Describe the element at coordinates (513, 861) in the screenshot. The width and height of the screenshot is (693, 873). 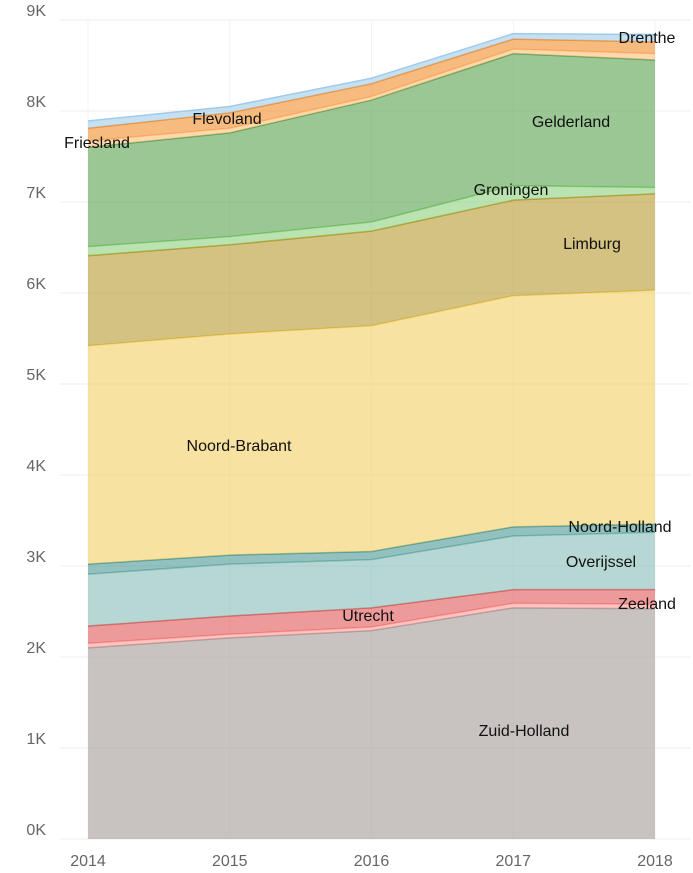
I see `x-tick-label: 2017` at that location.